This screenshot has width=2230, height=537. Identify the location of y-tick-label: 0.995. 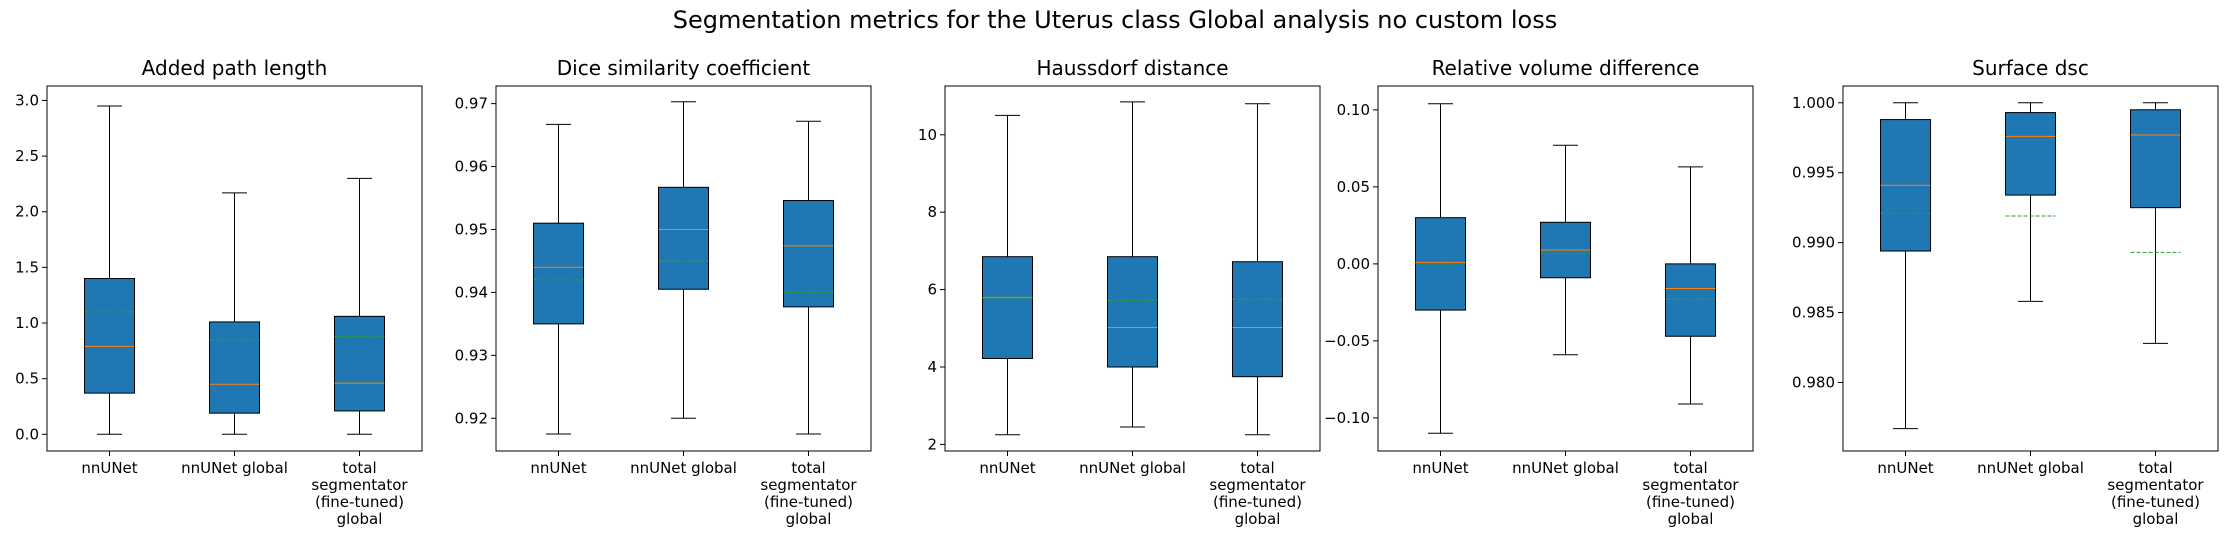
(1813, 173).